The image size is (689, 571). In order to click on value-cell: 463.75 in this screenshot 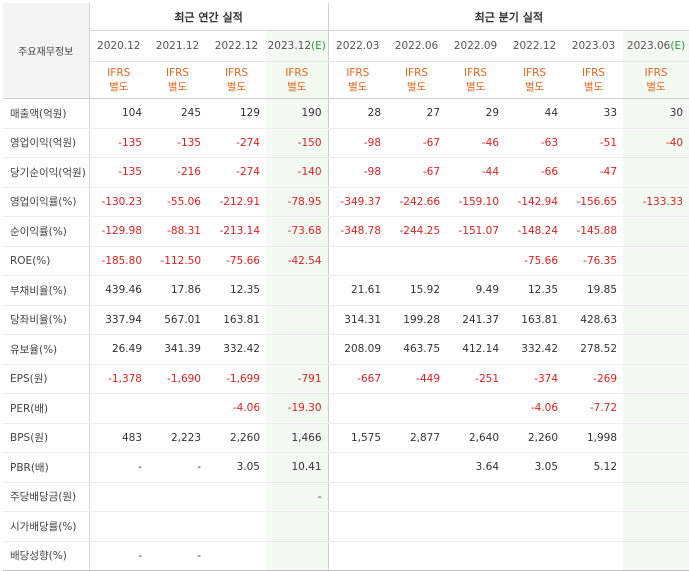, I will do `click(417, 349)`.